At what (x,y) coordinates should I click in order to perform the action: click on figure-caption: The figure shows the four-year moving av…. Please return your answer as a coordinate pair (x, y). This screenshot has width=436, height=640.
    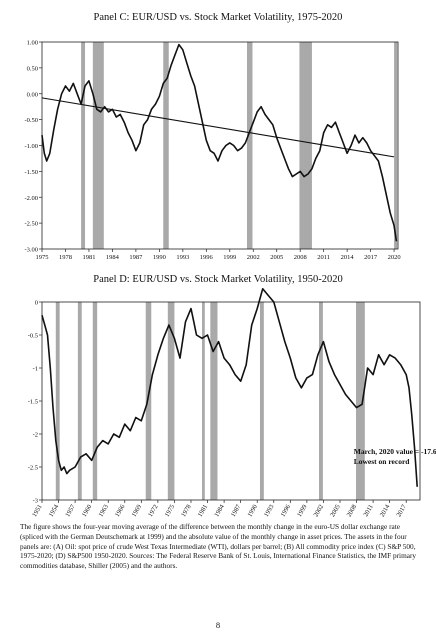
    Looking at the image, I should click on (218, 546).